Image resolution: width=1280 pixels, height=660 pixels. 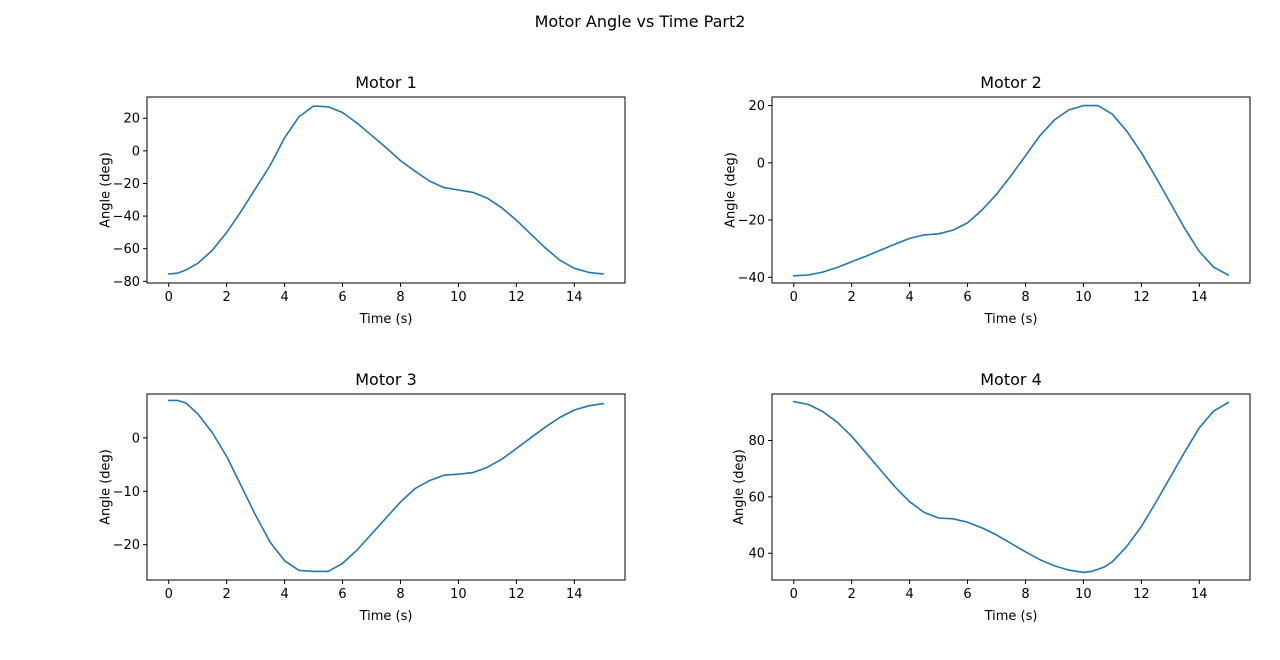 I want to click on y-tick-label: −10, so click(x=126, y=492).